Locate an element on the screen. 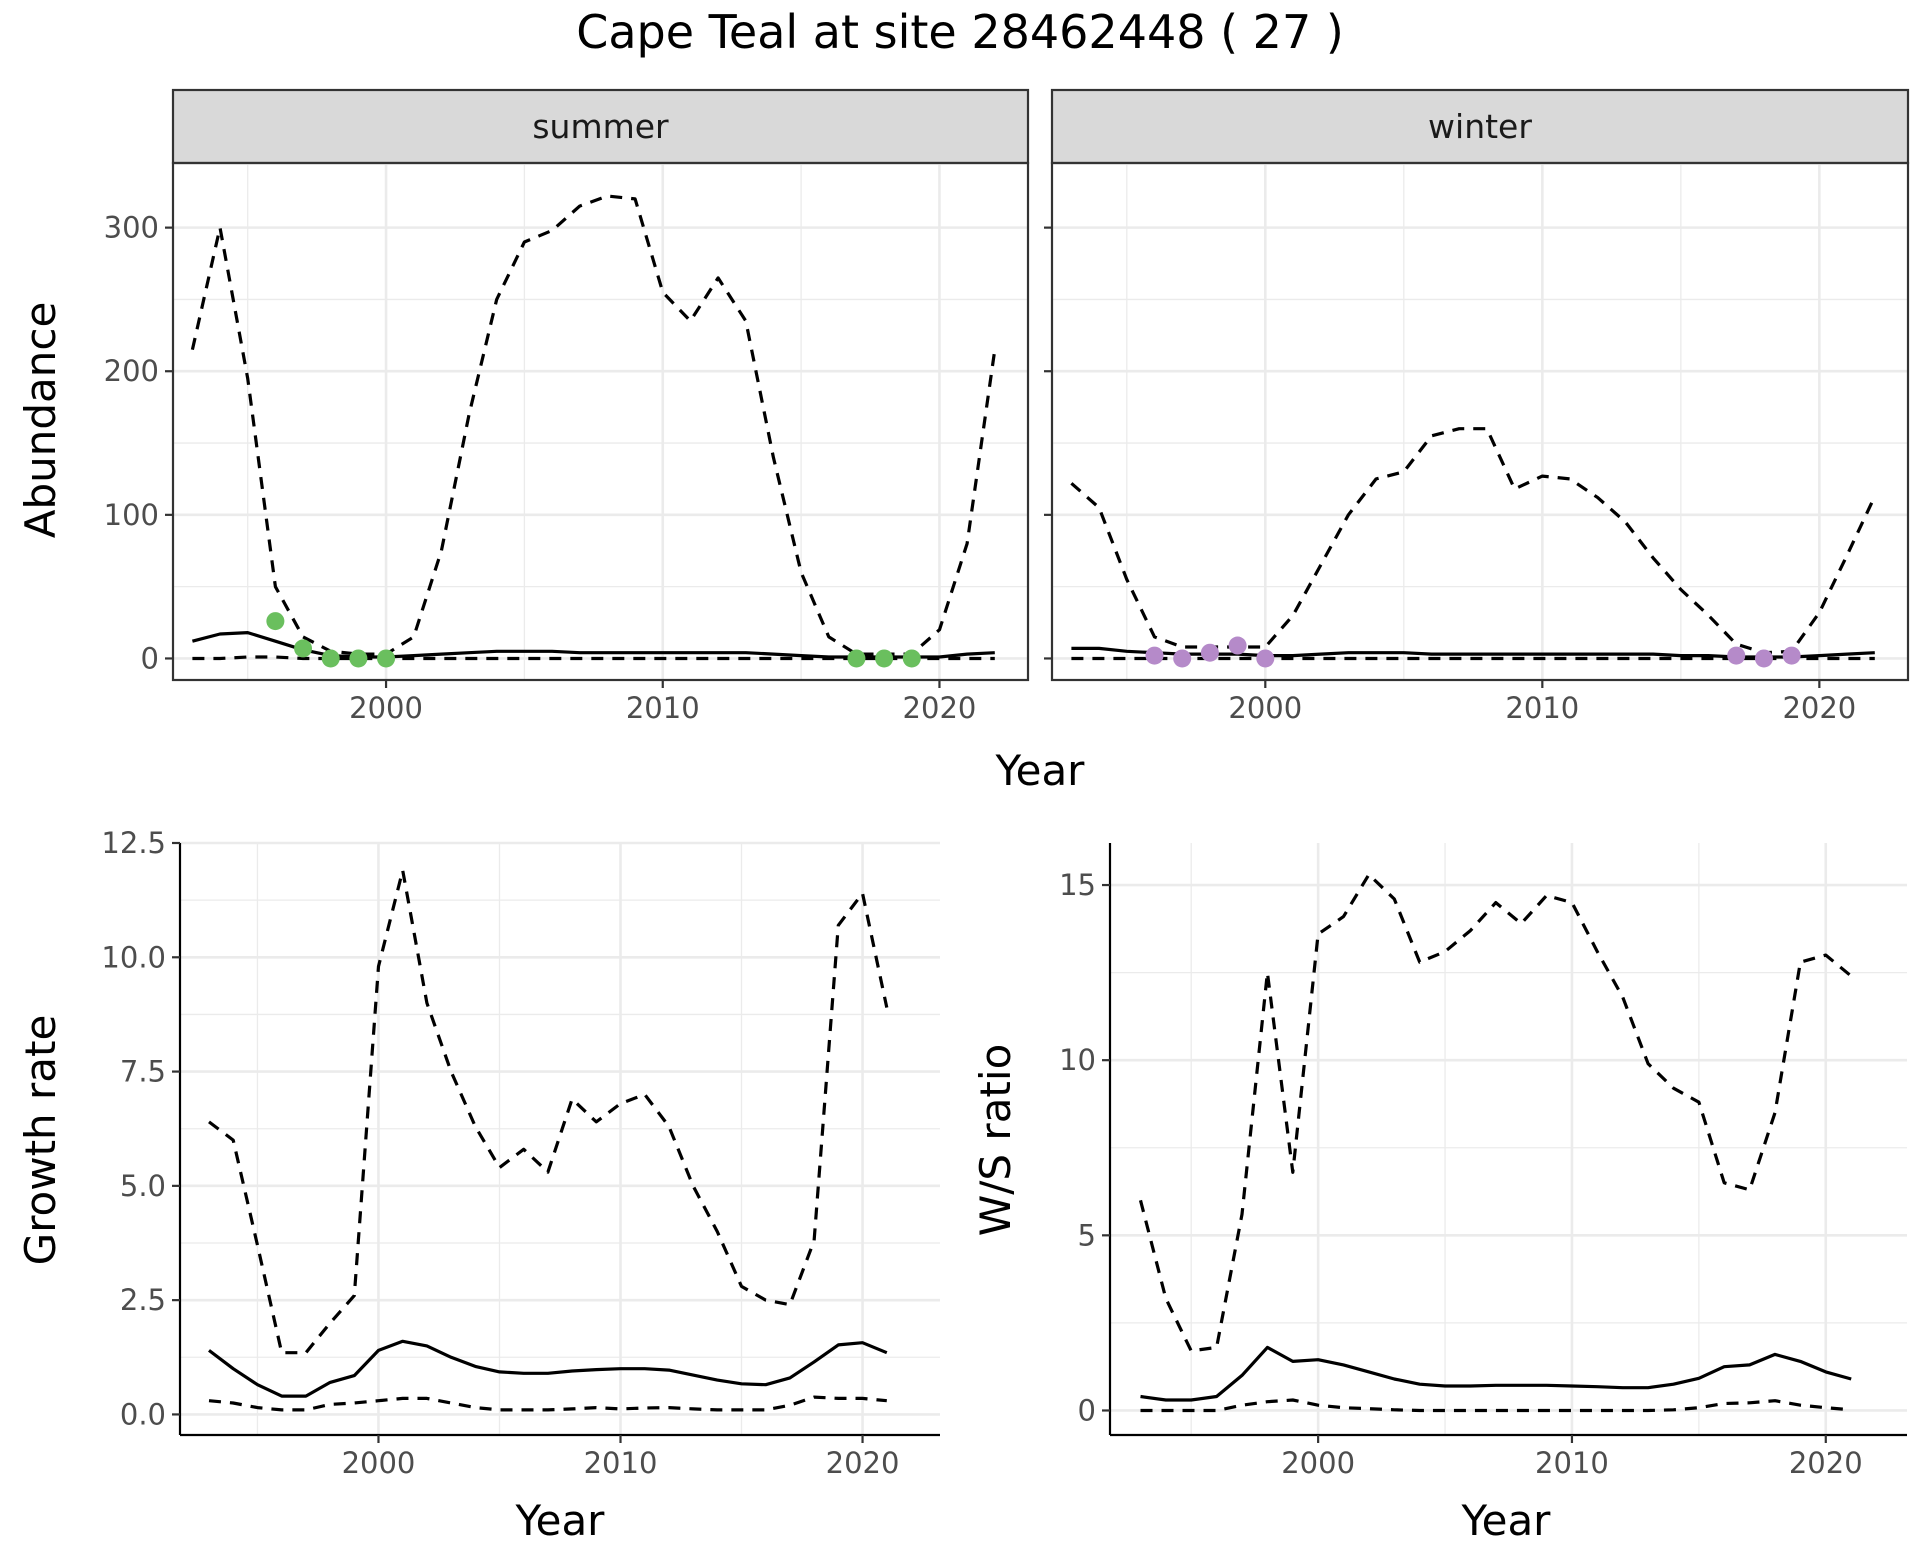  abundance-y-axis-title: Abundance is located at coordinates (40, 420).